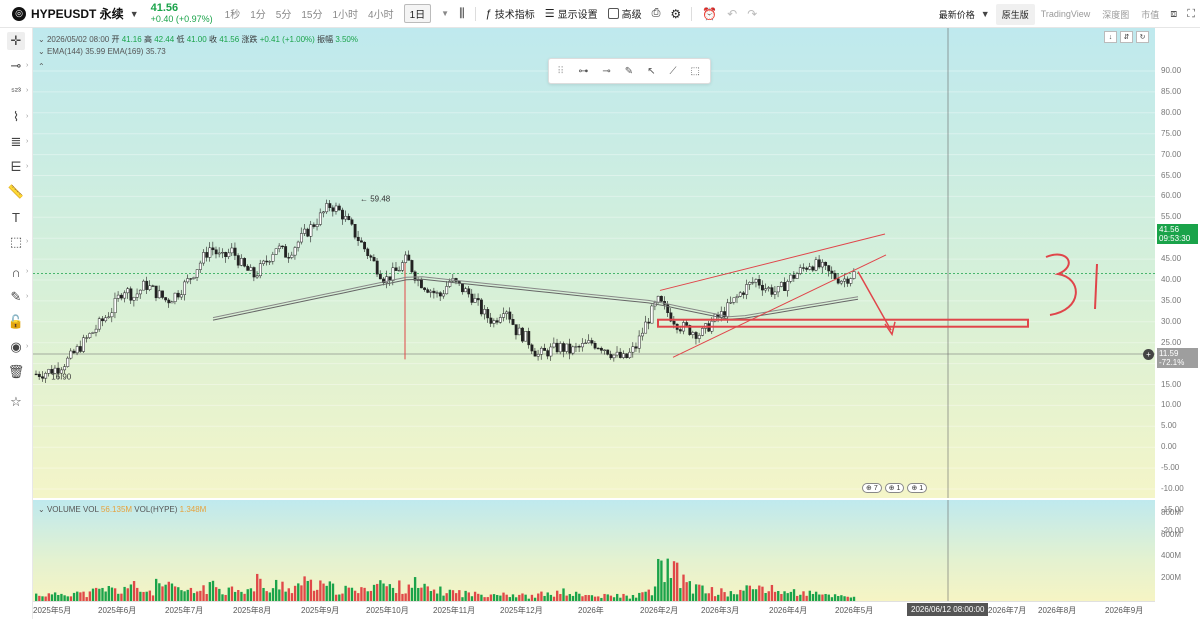  Describe the element at coordinates (16, 217) in the screenshot. I see `text-icon: T` at that location.